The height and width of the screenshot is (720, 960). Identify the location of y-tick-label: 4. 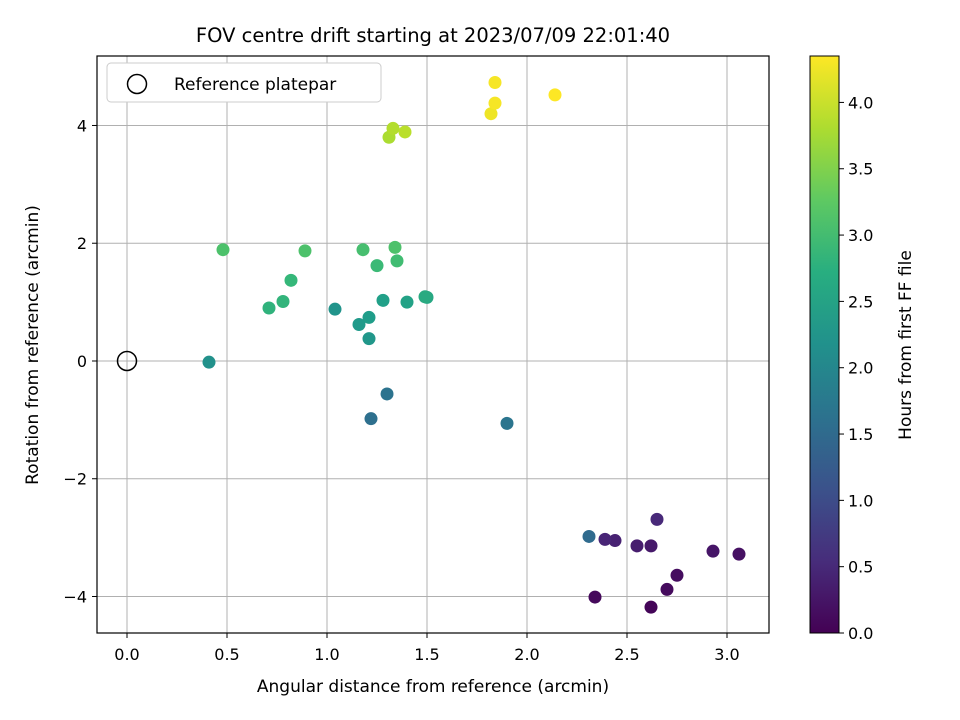
(82, 125).